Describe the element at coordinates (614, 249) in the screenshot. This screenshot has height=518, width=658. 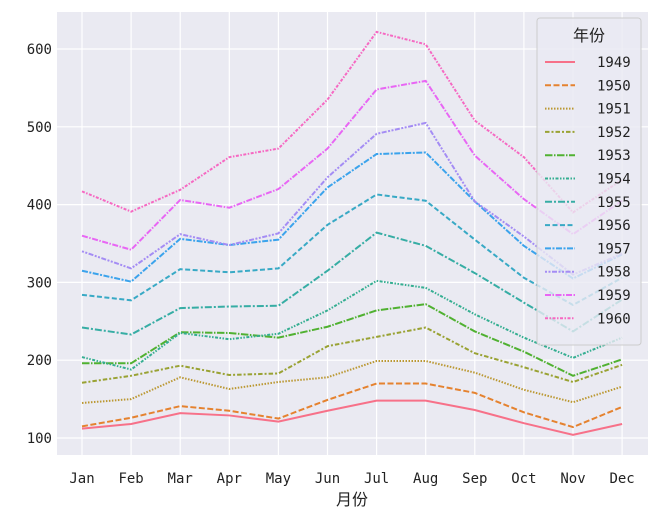
I see `legend-label: 1957` at that location.